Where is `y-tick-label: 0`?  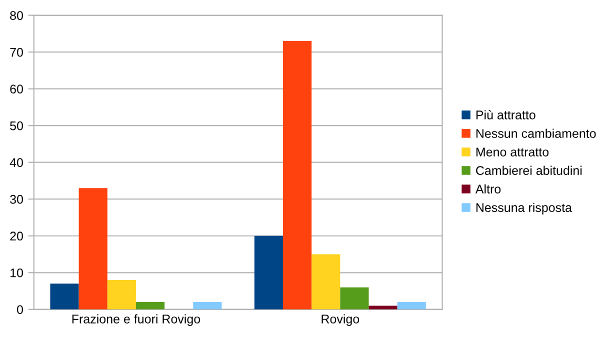 y-tick-label: 0 is located at coordinates (20, 309).